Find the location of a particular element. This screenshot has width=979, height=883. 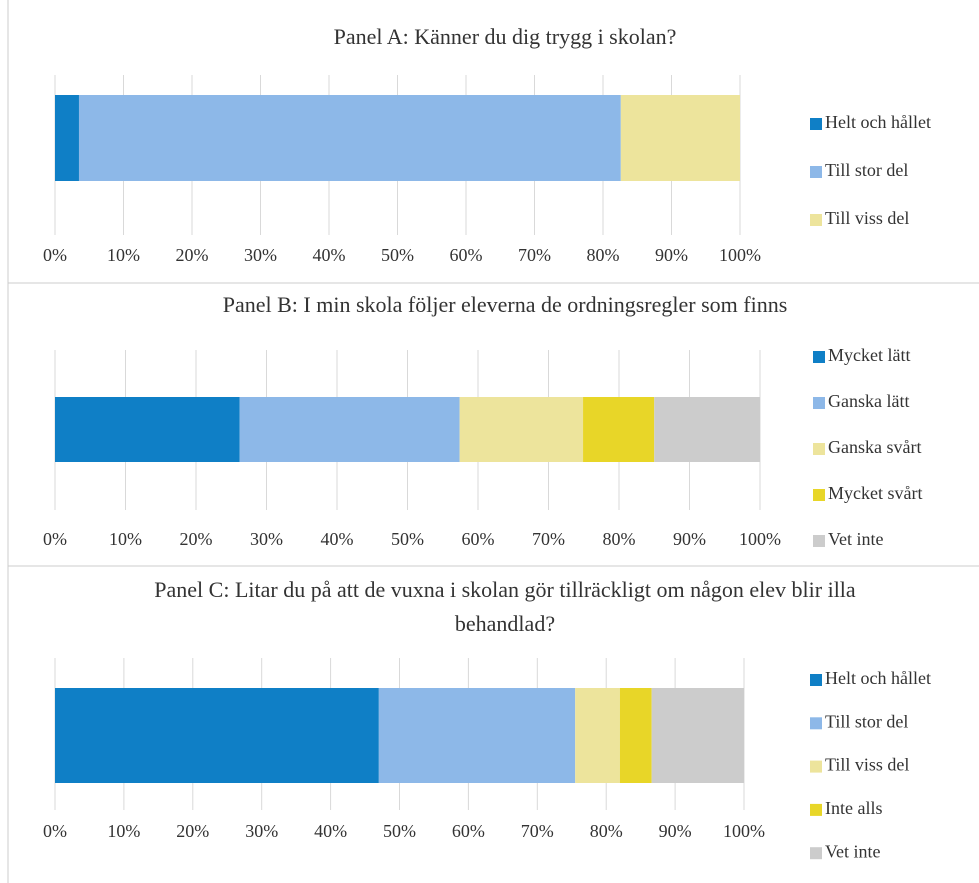

legend-label: Ganska lätt is located at coordinates (868, 401).